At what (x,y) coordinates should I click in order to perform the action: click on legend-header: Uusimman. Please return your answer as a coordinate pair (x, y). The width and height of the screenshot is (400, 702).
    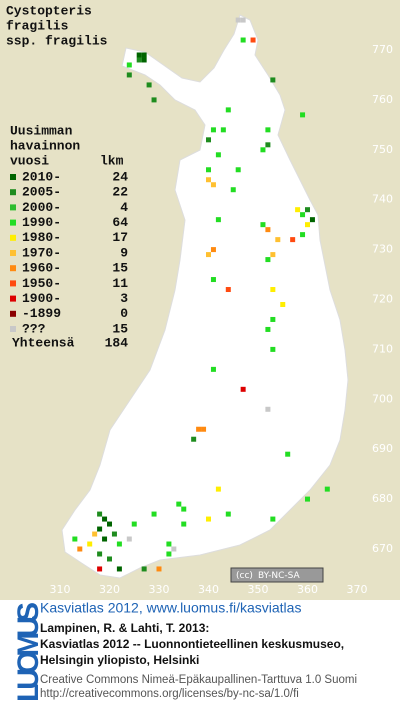
    Looking at the image, I should click on (41, 130).